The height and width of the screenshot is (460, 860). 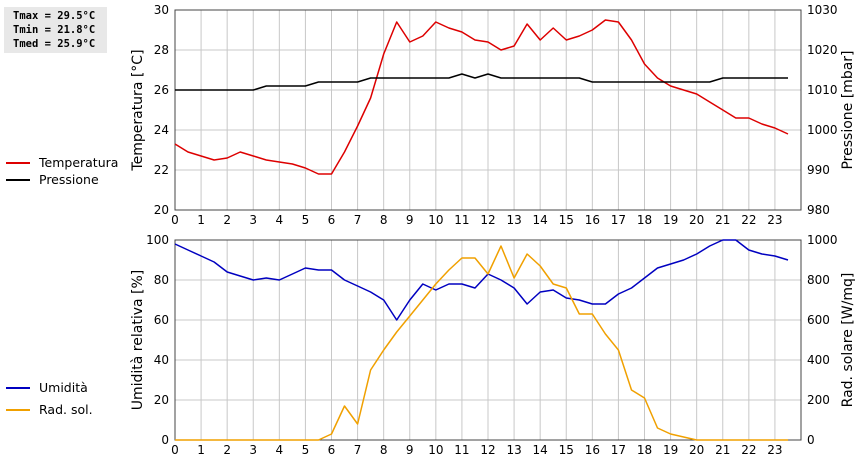 What do you see at coordinates (157, 240) in the screenshot?
I see `y-tick-label-left: 100` at bounding box center [157, 240].